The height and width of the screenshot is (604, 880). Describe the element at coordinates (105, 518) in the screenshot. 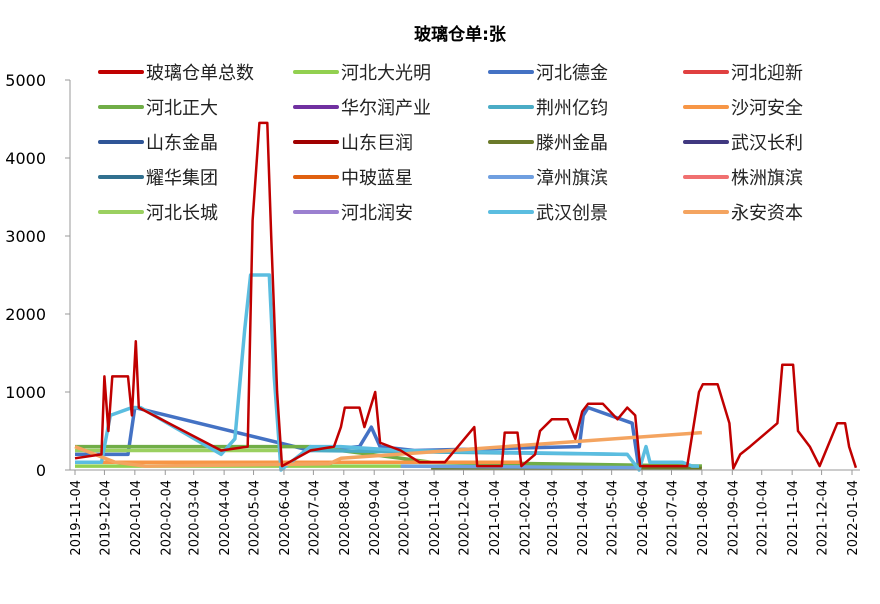

I see `x-tick-label: 2019-12-04` at that location.